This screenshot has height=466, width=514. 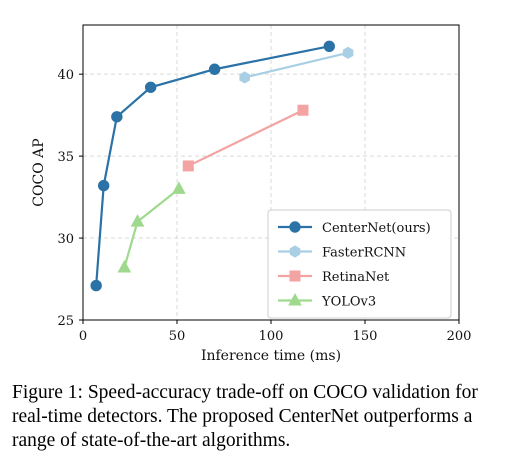 I want to click on x-axis-label: Inference time (ms), so click(x=271, y=356).